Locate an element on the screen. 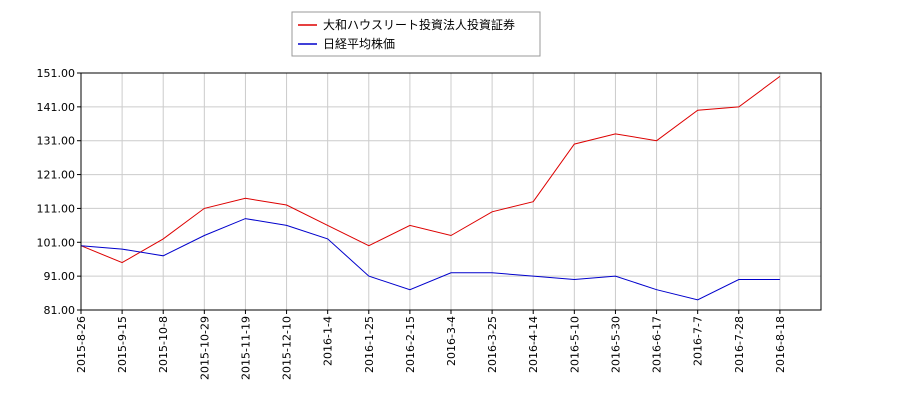  y-tick-label: 91.00 is located at coordinates (60, 276).